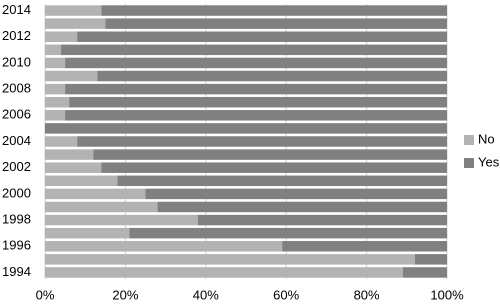  What do you see at coordinates (16, 35) in the screenshot?
I see `y-tick-label: 2012` at bounding box center [16, 35].